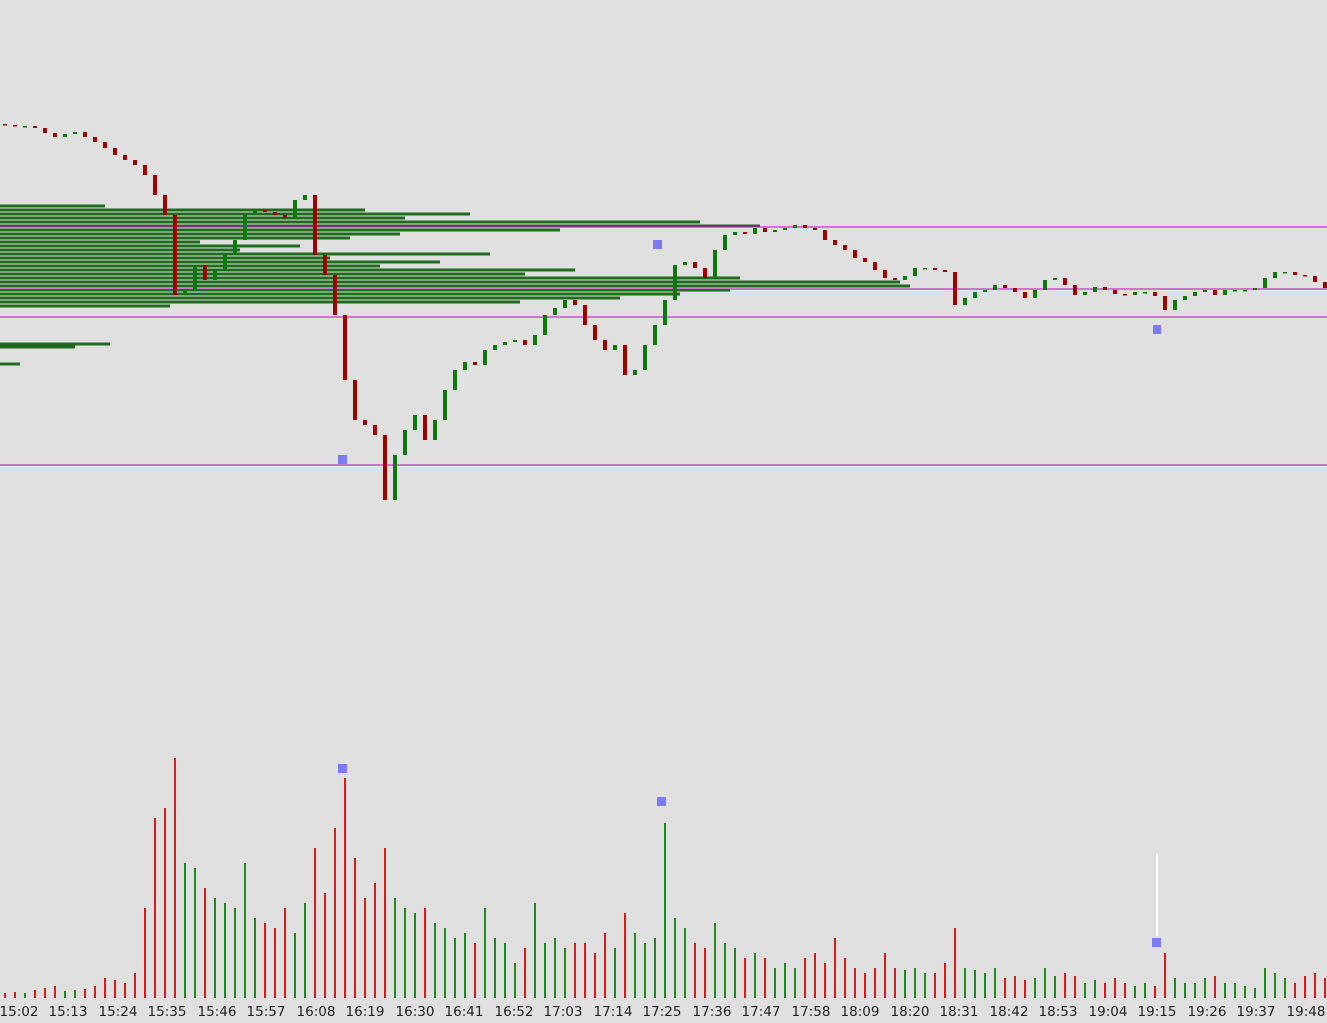  Describe the element at coordinates (19, 1012) in the screenshot. I see `x-tick-label: 15:02` at that location.